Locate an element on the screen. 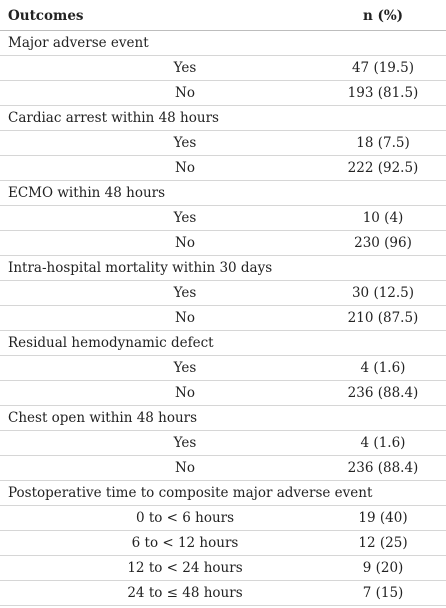 This screenshot has height=608, width=446. outcome-value: 222 (92.5) is located at coordinates (383, 168).